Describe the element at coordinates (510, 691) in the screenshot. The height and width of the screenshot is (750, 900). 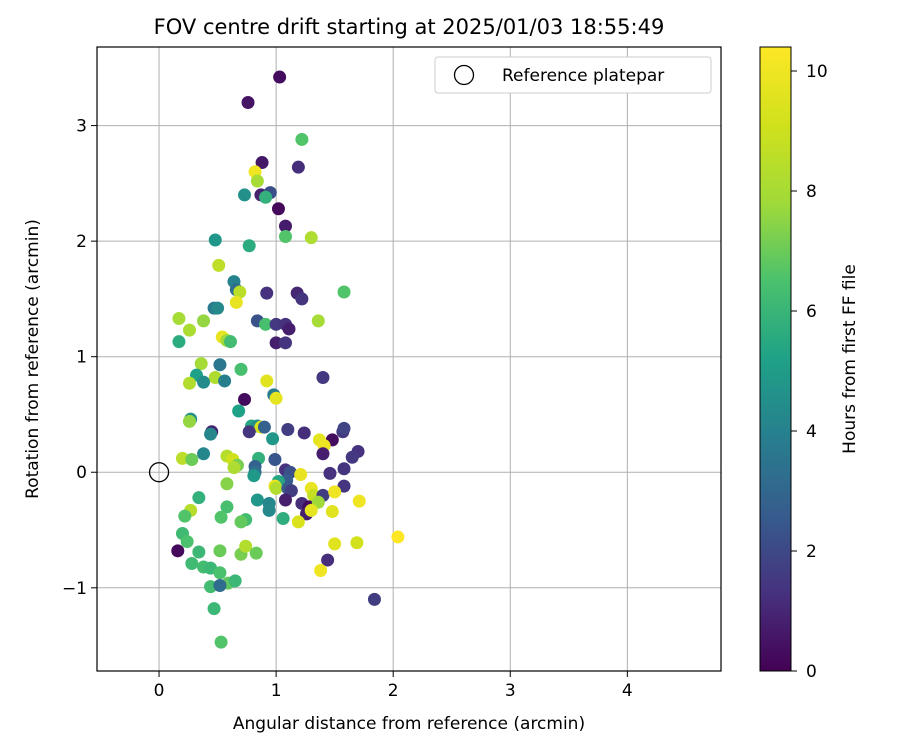
I see `x-tick-label: 3` at that location.